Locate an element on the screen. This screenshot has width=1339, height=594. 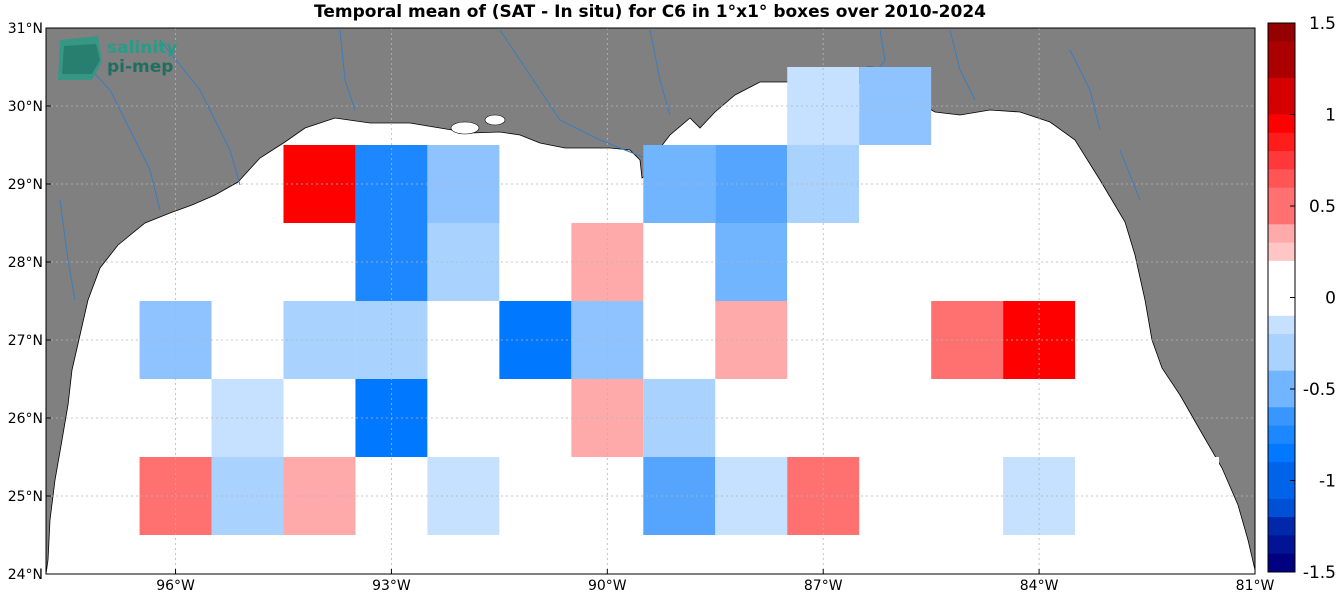
lat-tick-label: 30°N is located at coordinates (25, 107).